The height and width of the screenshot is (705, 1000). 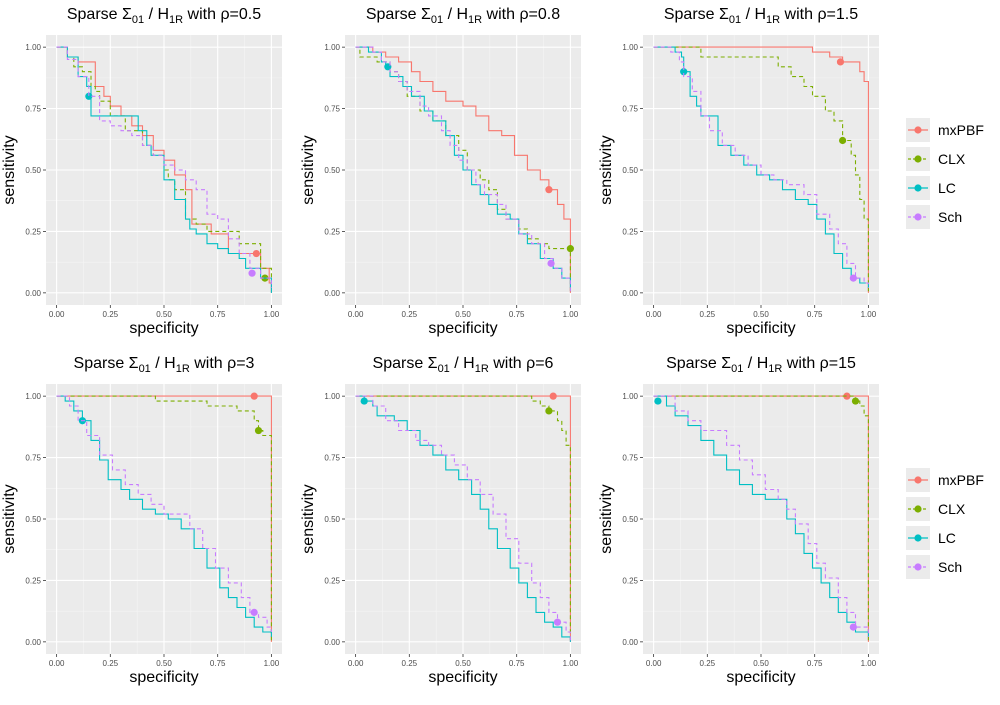 What do you see at coordinates (761, 365) in the screenshot?
I see `panel-title: Sparse Σ01 / H1R with ρ=15` at bounding box center [761, 365].